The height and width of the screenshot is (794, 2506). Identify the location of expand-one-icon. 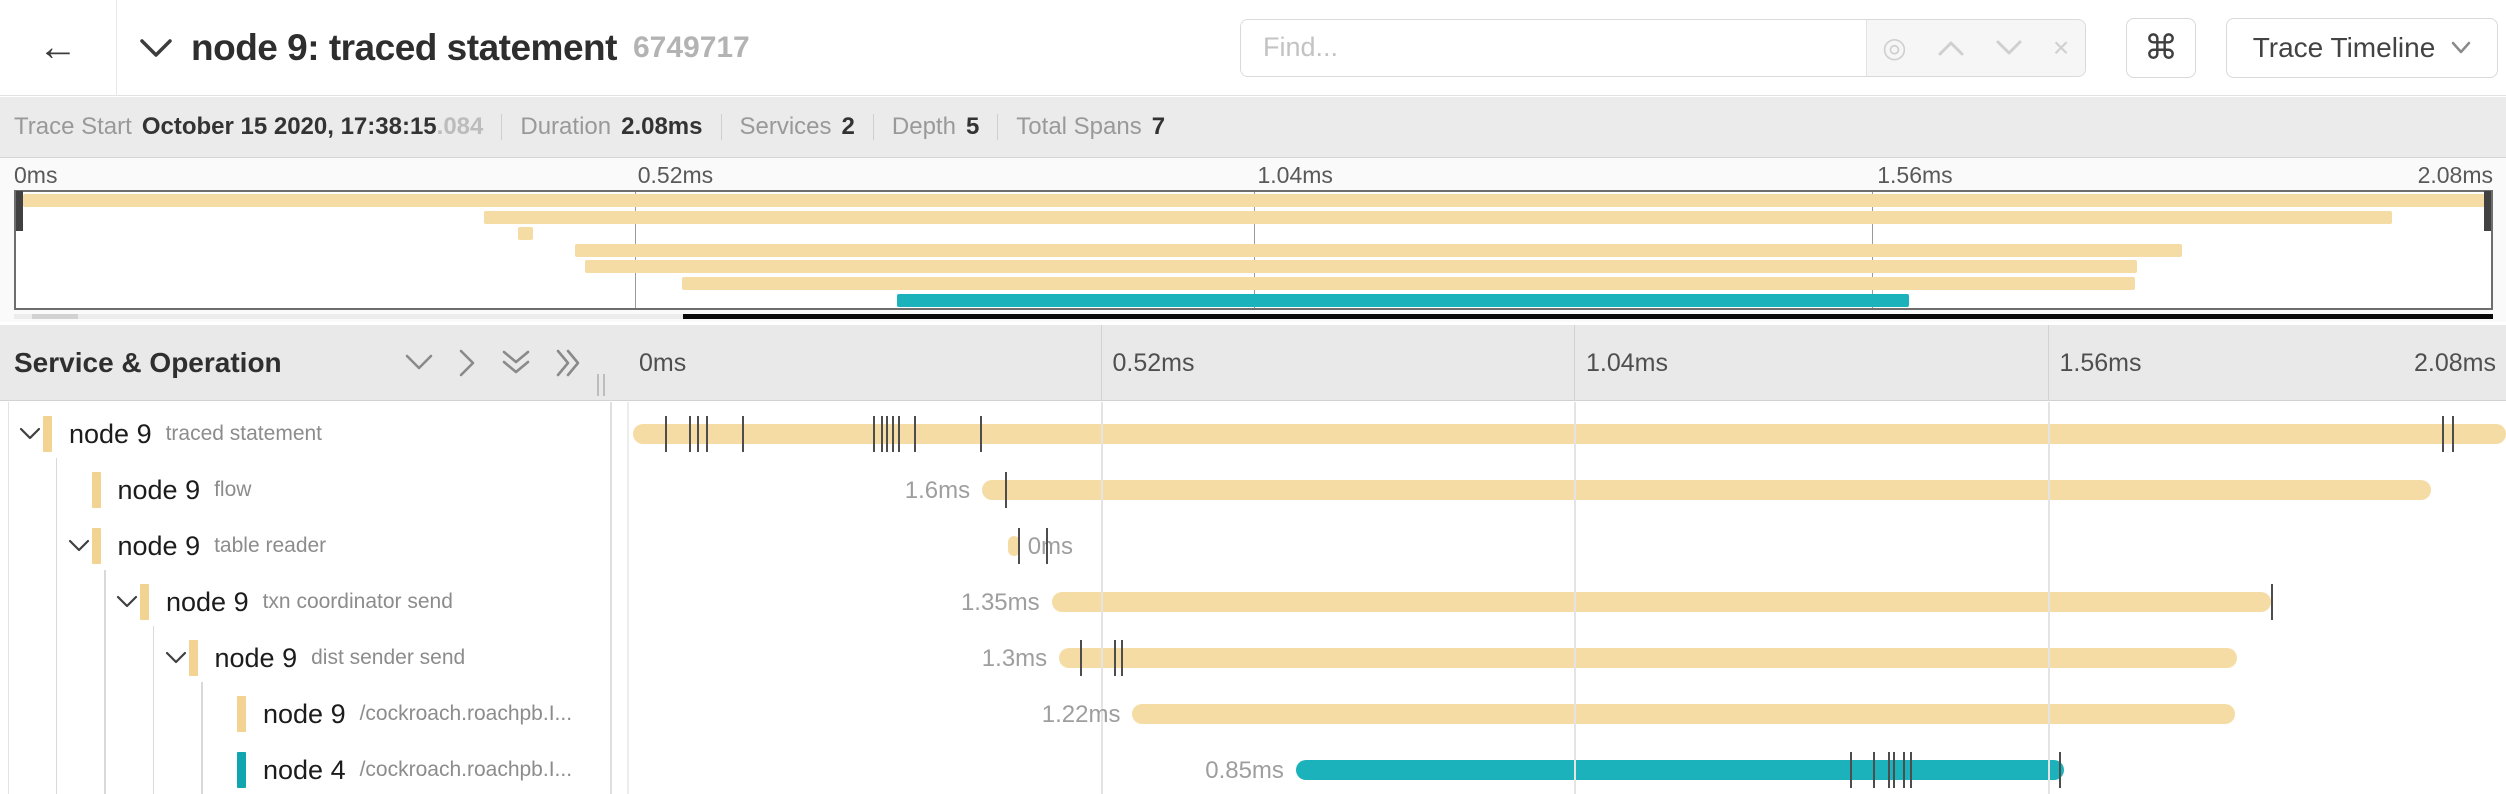
(467, 363).